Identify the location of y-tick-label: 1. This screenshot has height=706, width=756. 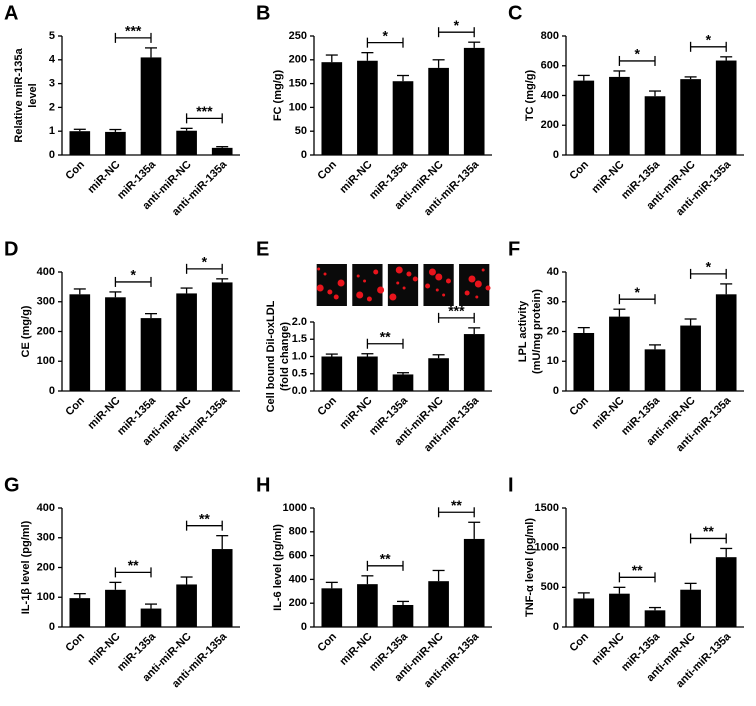
(52, 131).